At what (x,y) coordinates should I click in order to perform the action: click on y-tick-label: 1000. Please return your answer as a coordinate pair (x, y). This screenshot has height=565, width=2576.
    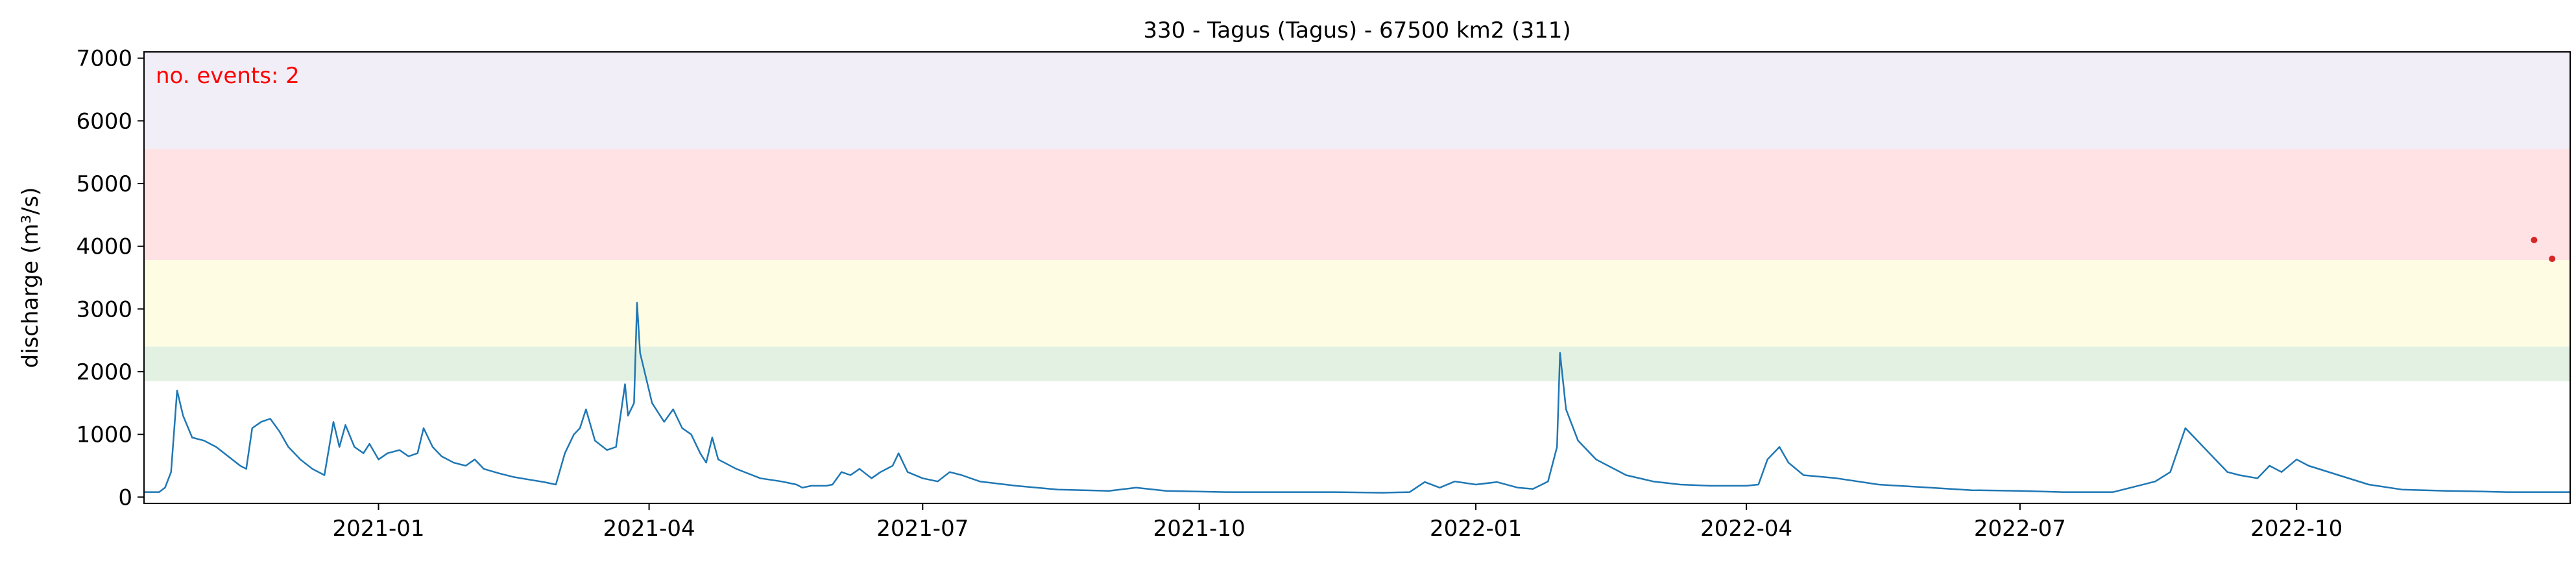
    Looking at the image, I should click on (104, 435).